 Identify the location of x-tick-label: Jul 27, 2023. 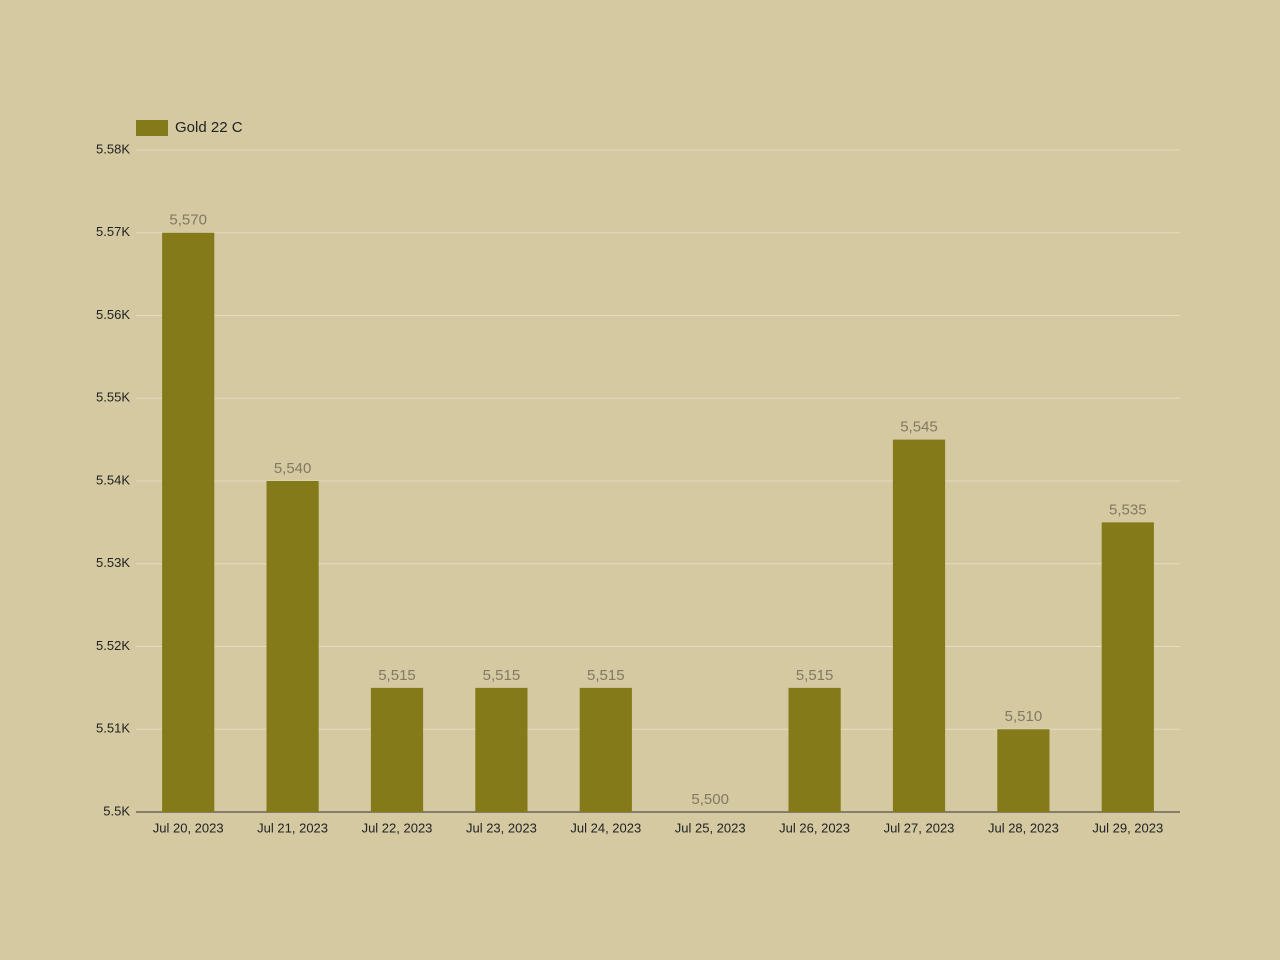
(919, 827).